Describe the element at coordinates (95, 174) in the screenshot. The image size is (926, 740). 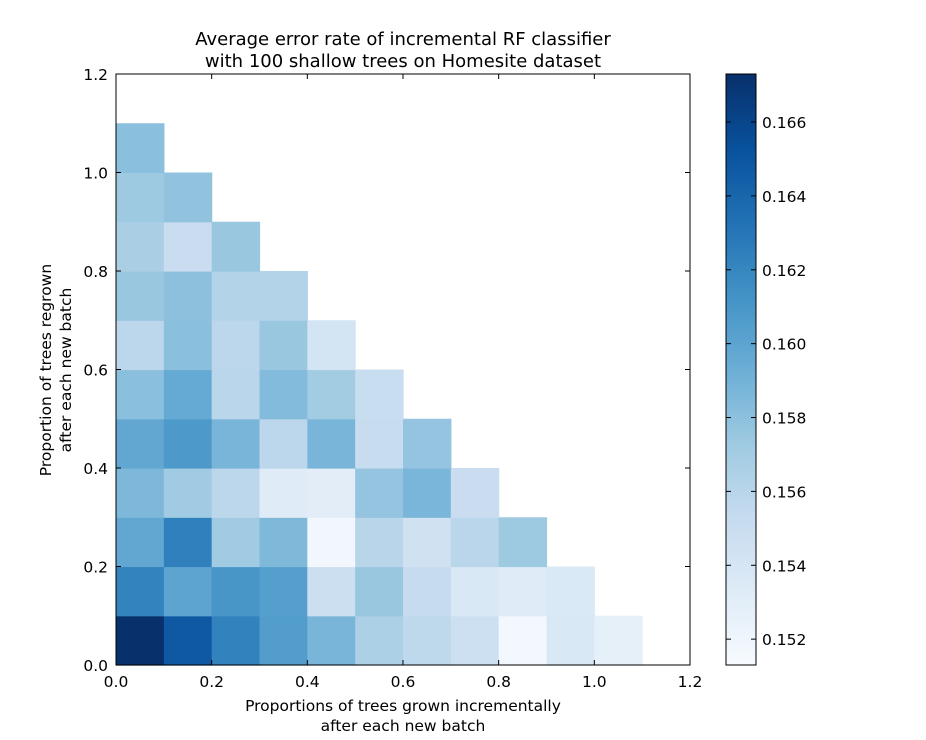
I see `y-tick-label: 1.0` at that location.